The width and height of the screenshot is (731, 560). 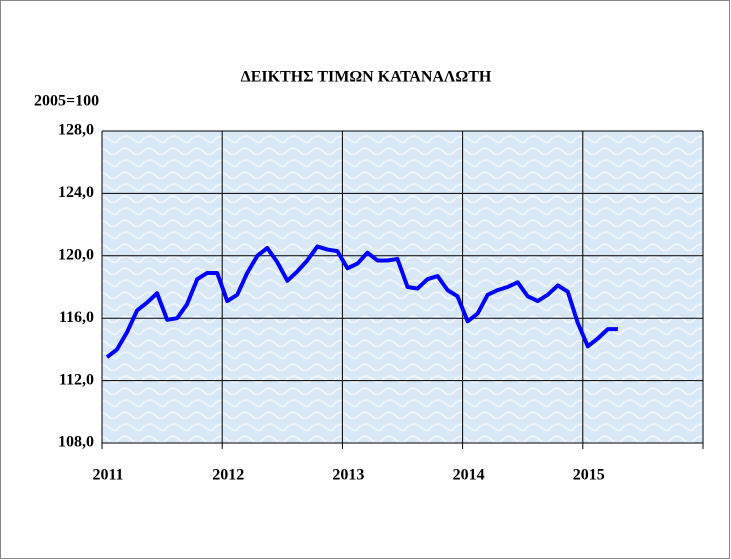 I want to click on y-tick-label: 120,0, so click(x=76, y=254).